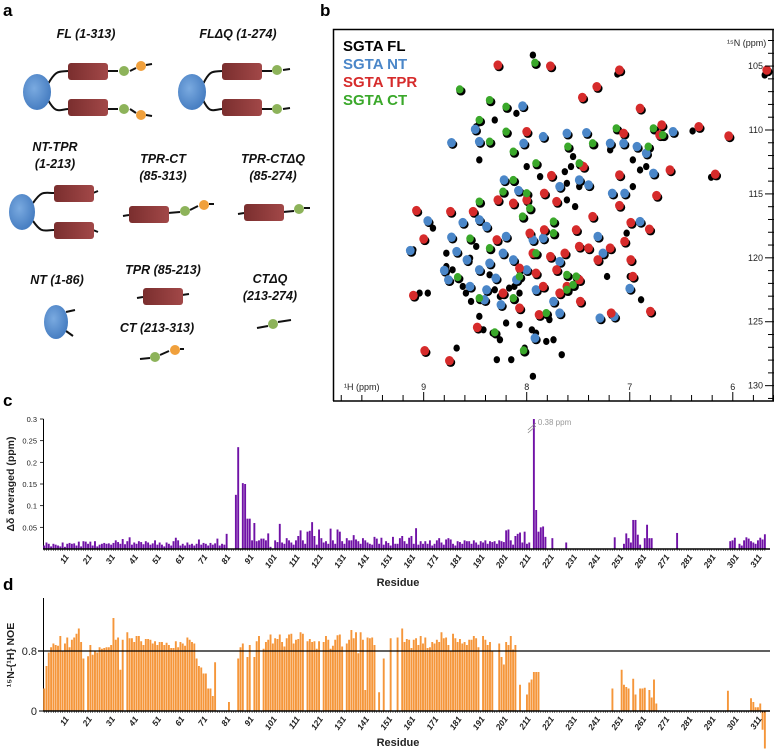 The image size is (774, 750). What do you see at coordinates (64, 558) in the screenshot?
I see `c-x-tick-label: 11` at bounding box center [64, 558].